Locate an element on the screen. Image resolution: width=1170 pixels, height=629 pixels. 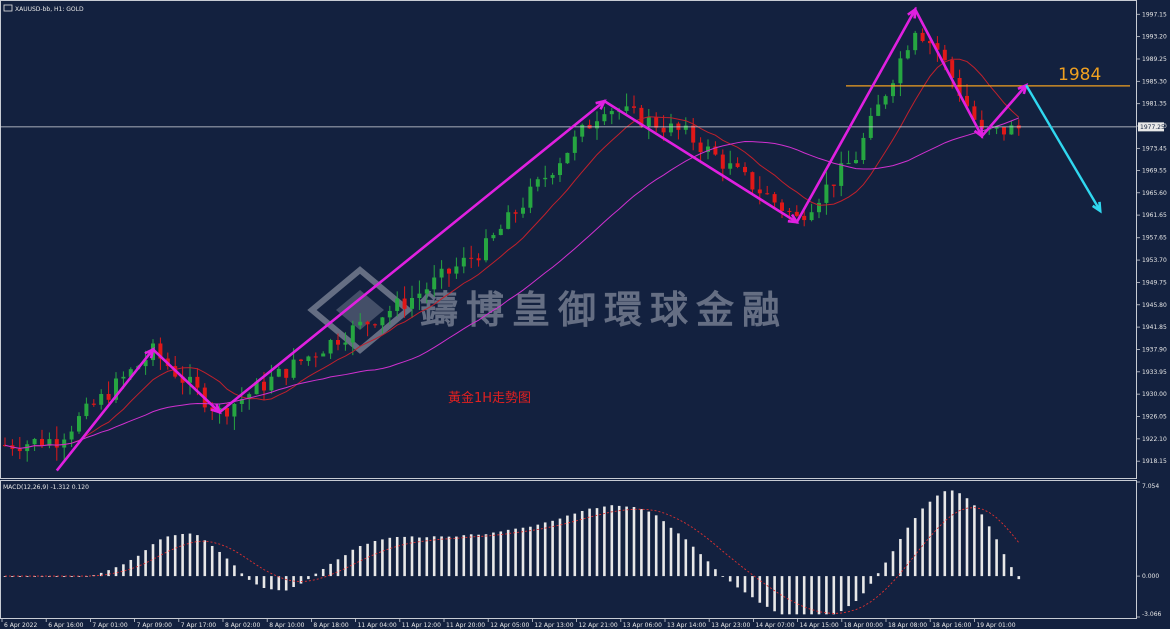
time-tick-label: 12 Apr 05:00 is located at coordinates (509, 625).